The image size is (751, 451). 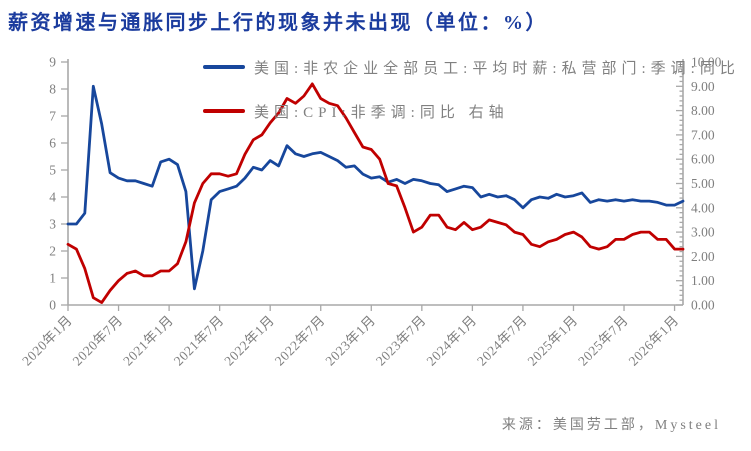 What do you see at coordinates (497, 68) in the screenshot?
I see `legend-label-wage: 美国:非农企业全部员工:平均时薪:私营部门:季调:同比` at bounding box center [497, 68].